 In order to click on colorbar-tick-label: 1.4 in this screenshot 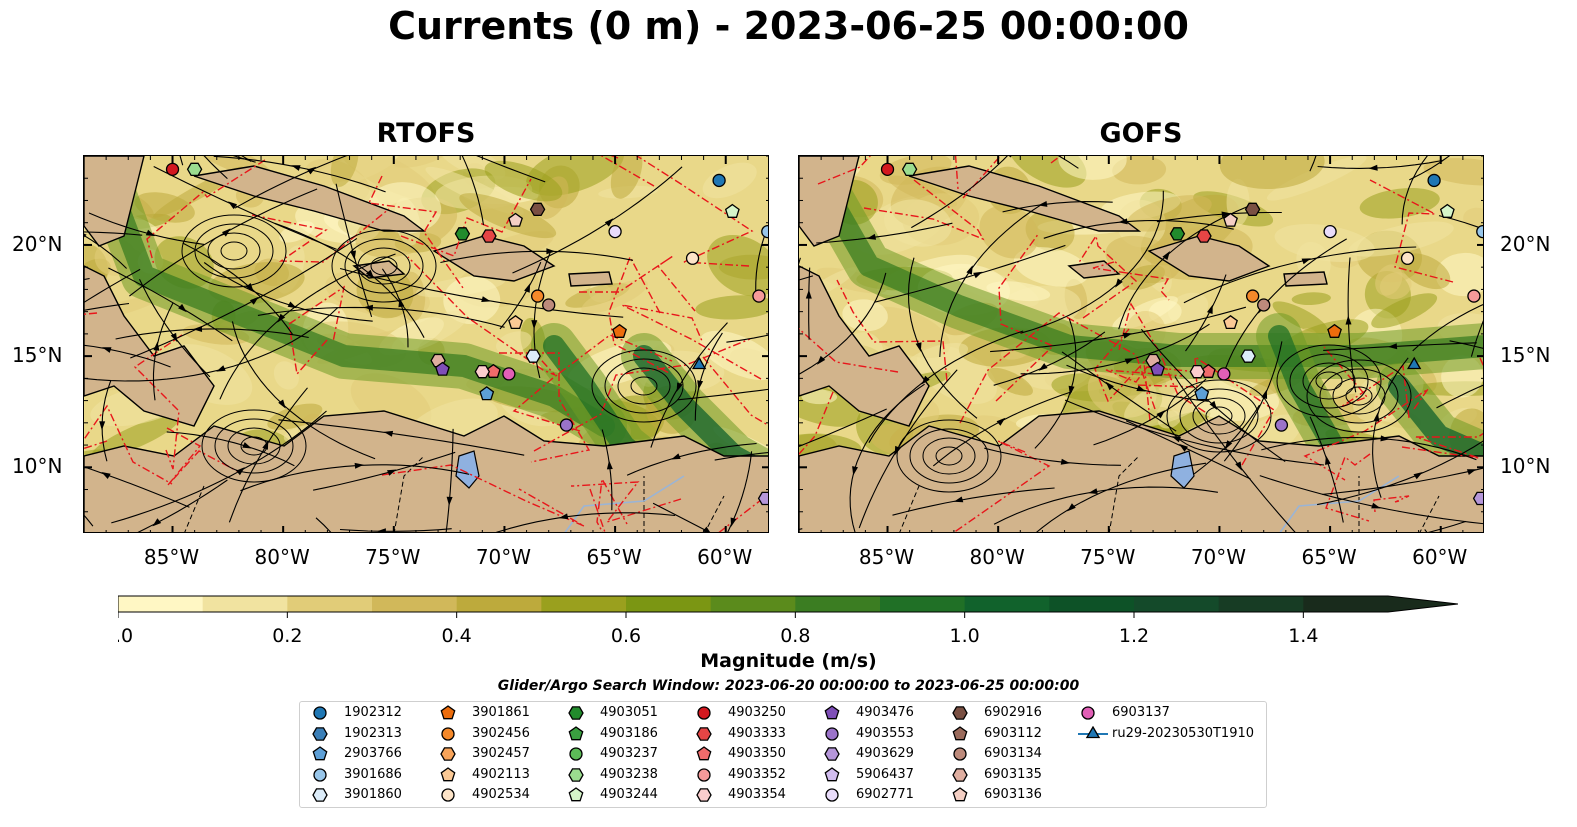, I will do `click(1303, 636)`.